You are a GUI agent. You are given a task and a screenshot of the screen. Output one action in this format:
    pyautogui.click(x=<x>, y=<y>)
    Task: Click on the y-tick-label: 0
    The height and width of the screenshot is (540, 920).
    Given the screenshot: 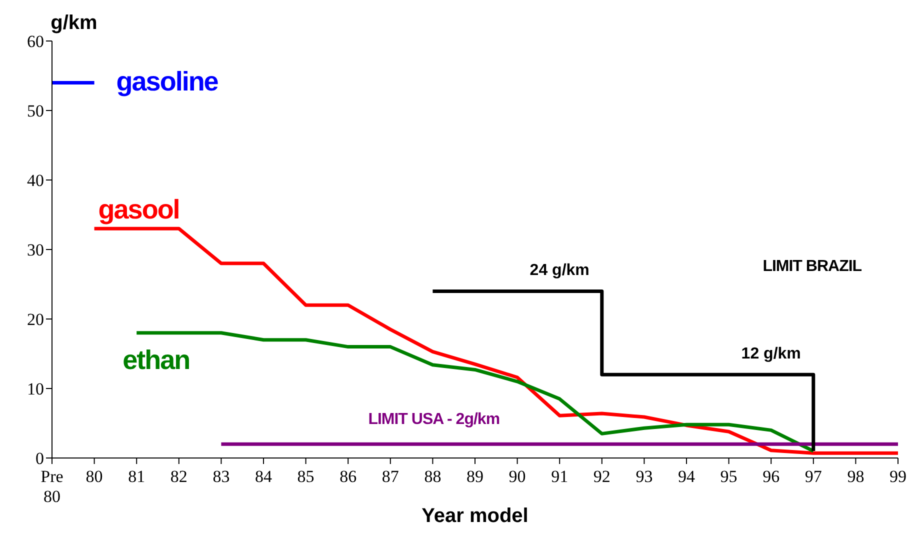 What is the action you would take?
    pyautogui.click(x=40, y=458)
    